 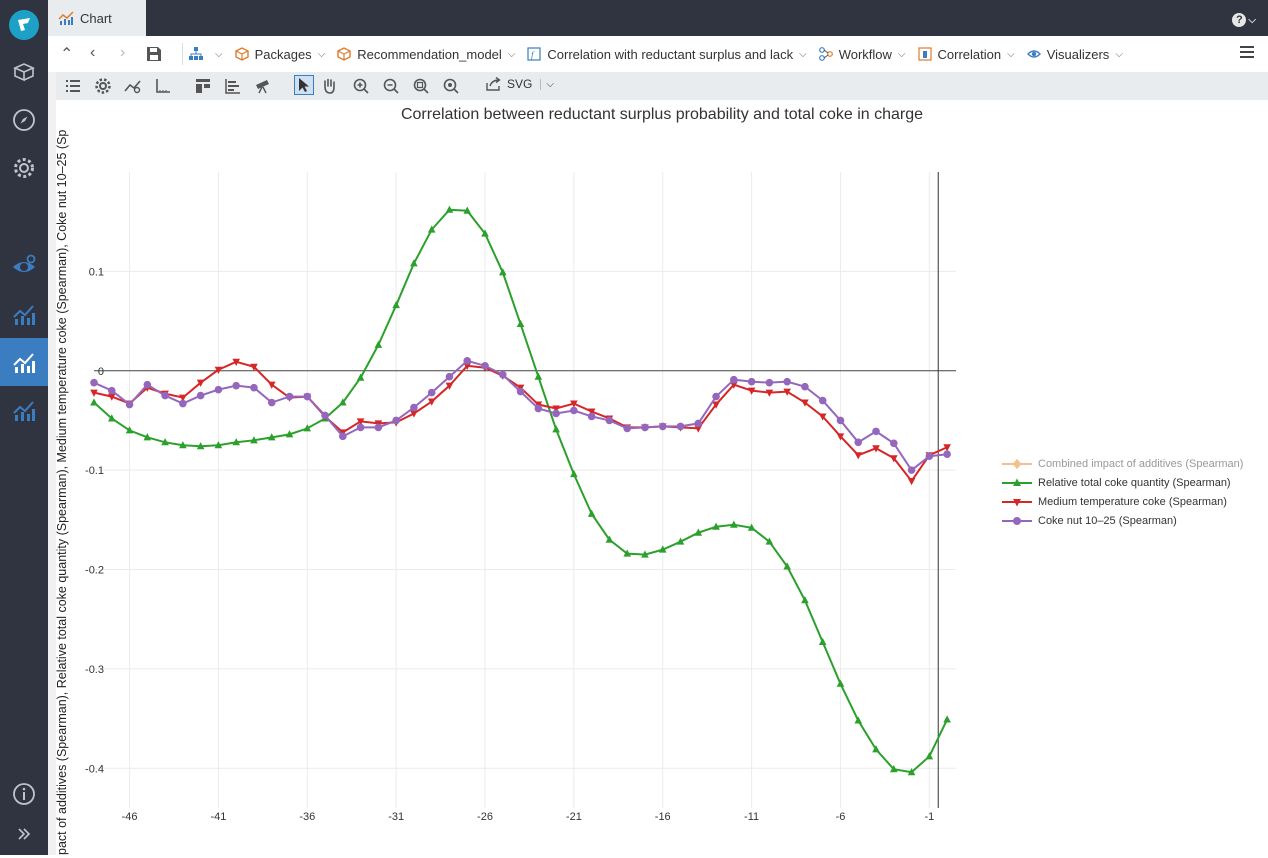 I want to click on zoom-out-icon, so click(x=391, y=86).